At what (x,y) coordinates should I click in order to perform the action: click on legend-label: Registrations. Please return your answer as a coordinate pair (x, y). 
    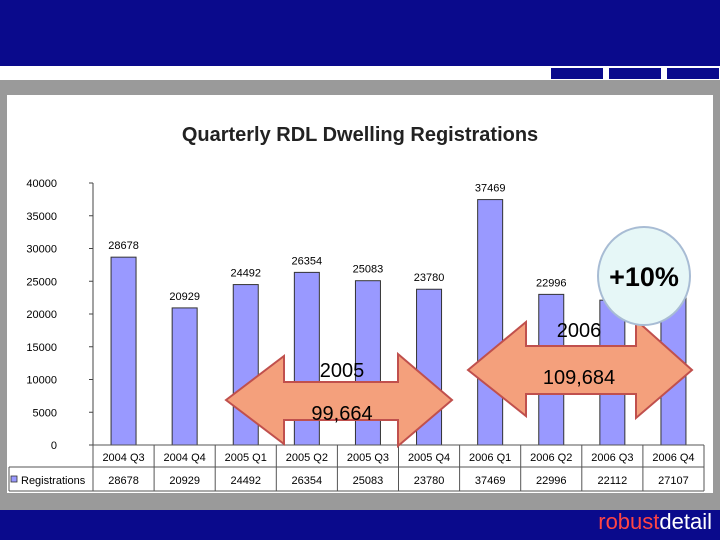
    Looking at the image, I should click on (53, 481).